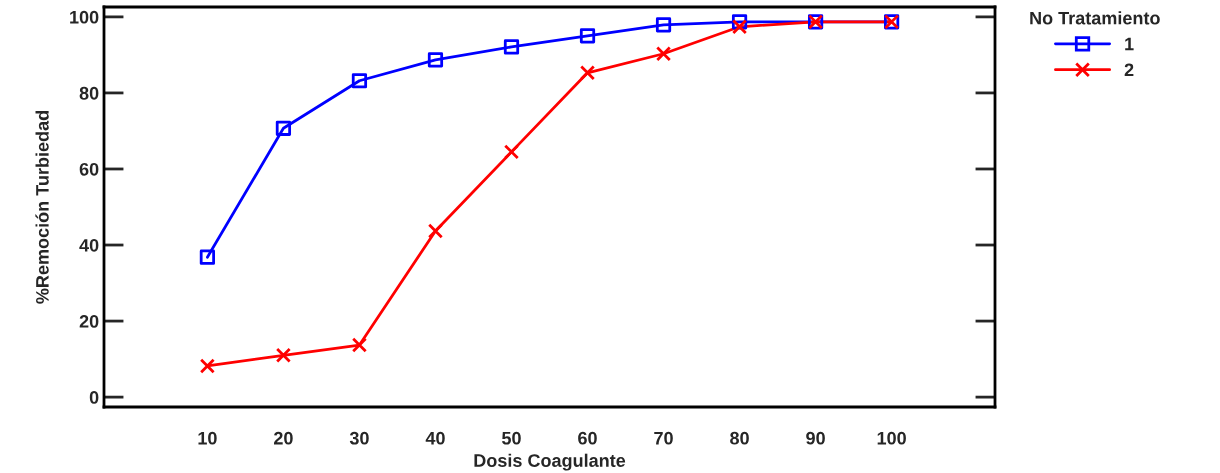 The height and width of the screenshot is (473, 1220). I want to click on x-tick-label: 50, so click(511, 438).